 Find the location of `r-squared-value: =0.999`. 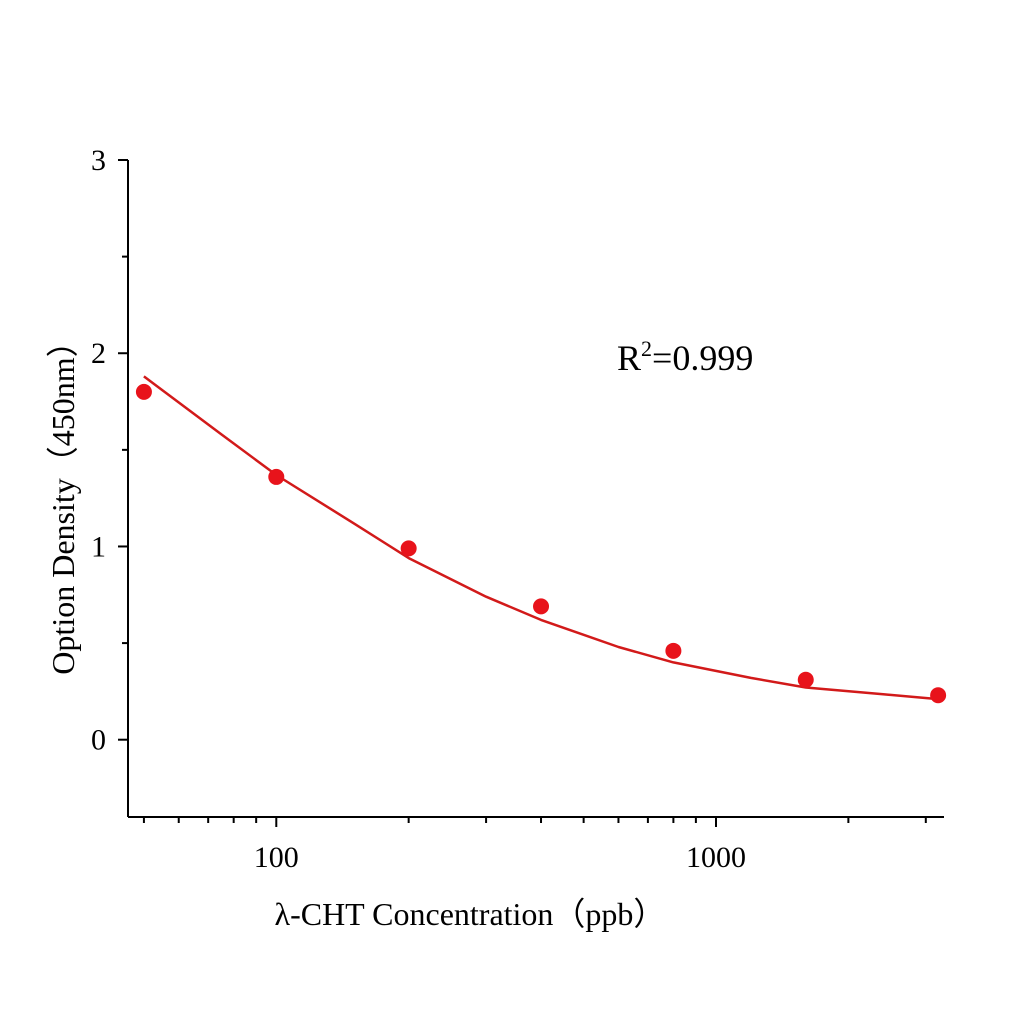

r-squared-value: =0.999 is located at coordinates (702, 358).